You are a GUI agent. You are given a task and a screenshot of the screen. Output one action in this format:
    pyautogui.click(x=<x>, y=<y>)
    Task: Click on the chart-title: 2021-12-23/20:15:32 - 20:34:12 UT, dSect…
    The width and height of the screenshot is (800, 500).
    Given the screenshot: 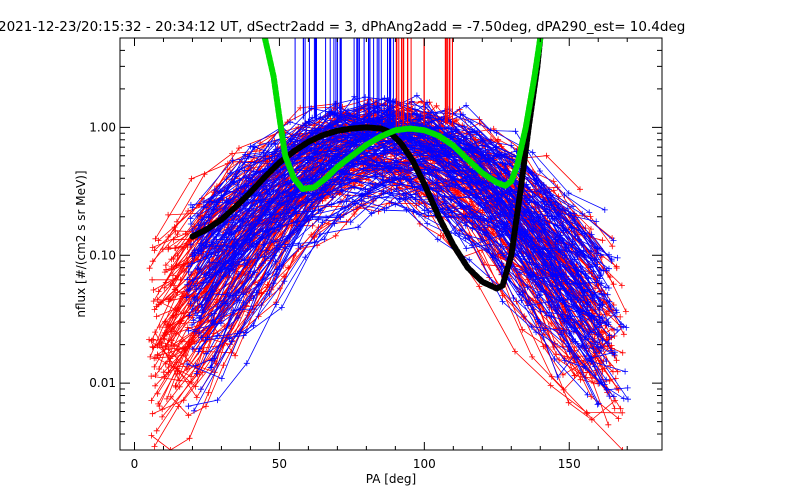 What is the action you would take?
    pyautogui.click(x=342, y=27)
    